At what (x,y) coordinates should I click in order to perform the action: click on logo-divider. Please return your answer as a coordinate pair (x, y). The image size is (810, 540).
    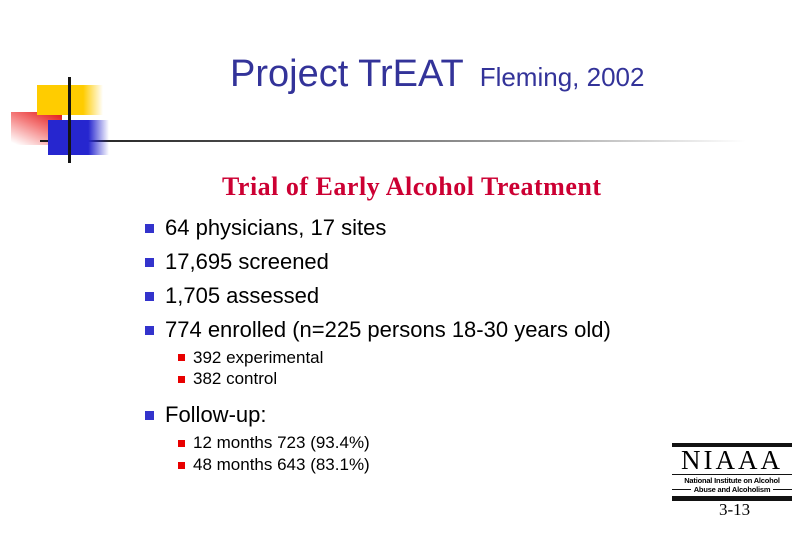
    Looking at the image, I should click on (732, 474).